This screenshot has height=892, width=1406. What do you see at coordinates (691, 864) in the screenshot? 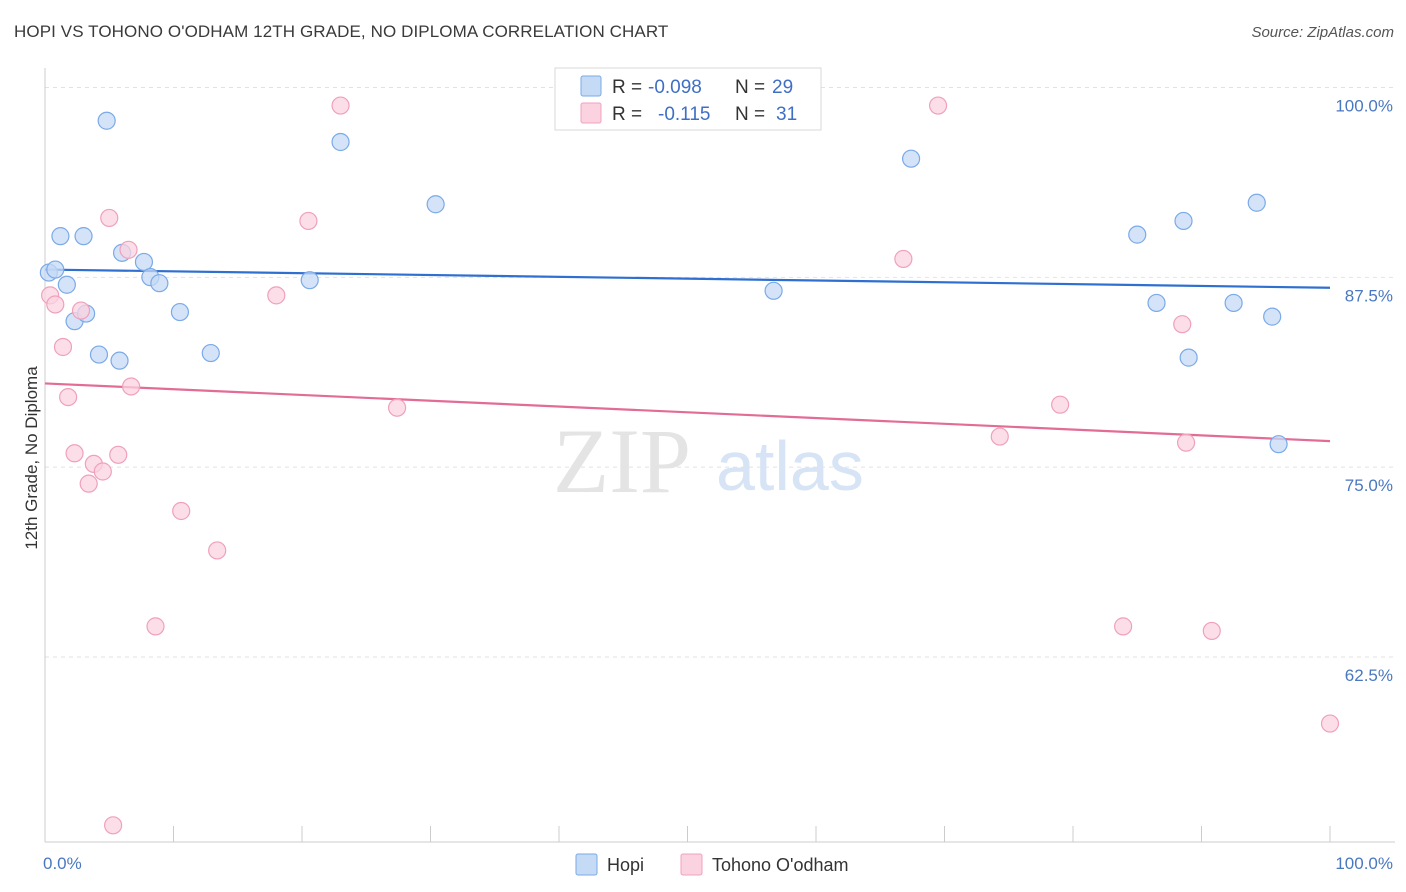
I see `bottom-legend-swatch-tohono` at bounding box center [691, 864].